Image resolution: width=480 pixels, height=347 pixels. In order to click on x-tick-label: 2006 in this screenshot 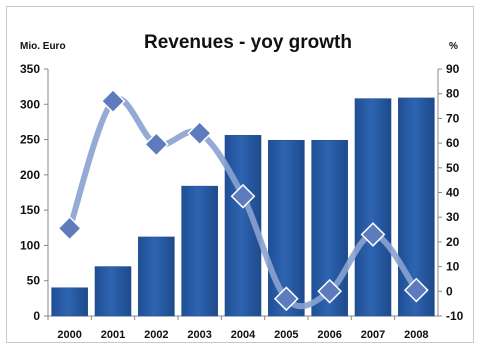, I will do `click(329, 335)`.